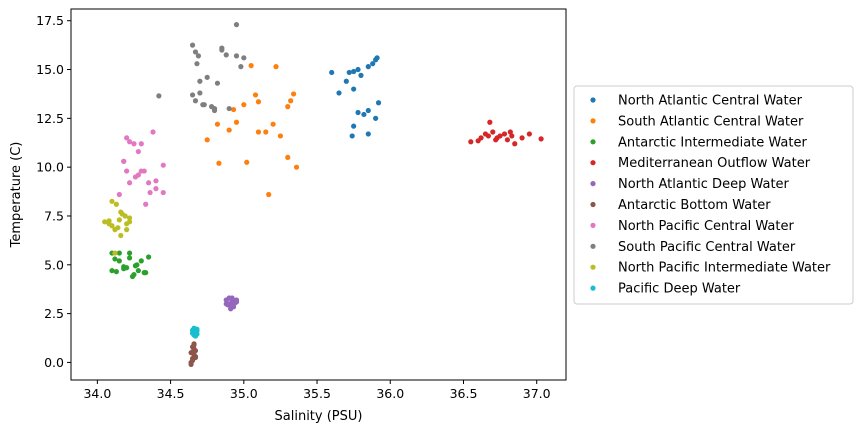  Describe the element at coordinates (704, 184) in the screenshot. I see `legend-entry: North Atlantic Deep Water` at that location.